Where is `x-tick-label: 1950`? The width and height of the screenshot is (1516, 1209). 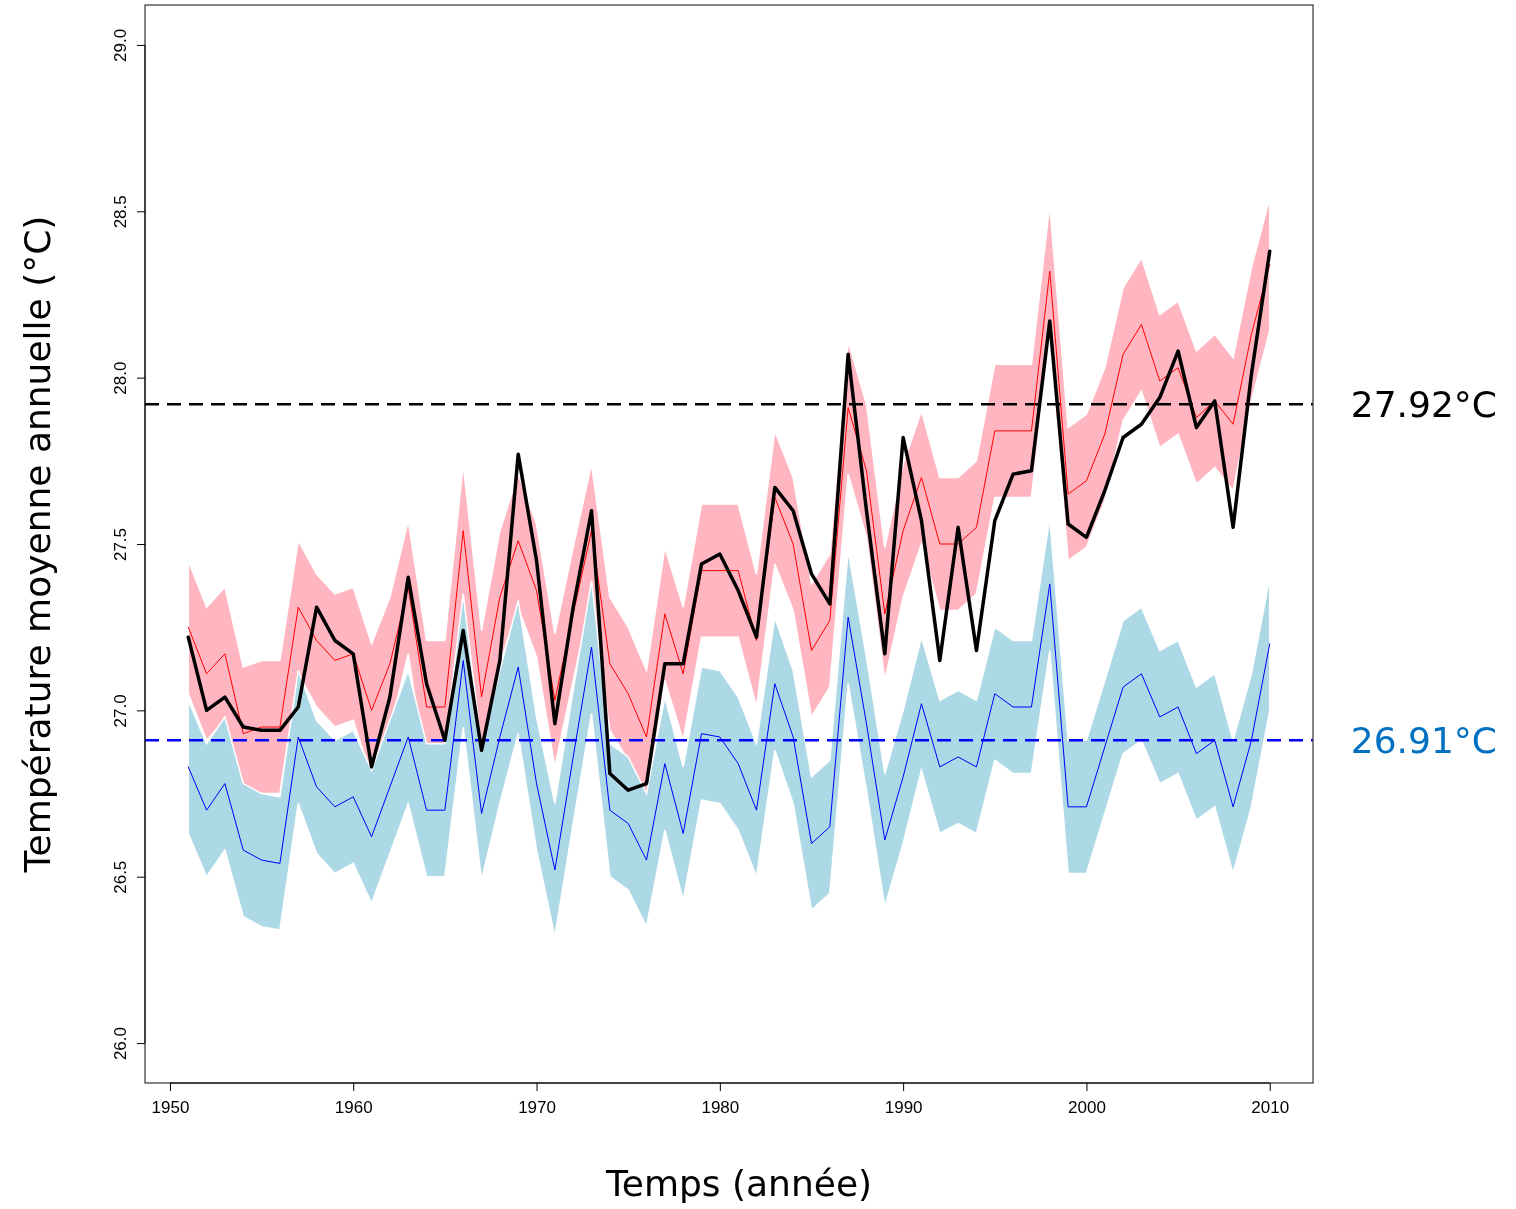 x-tick-label: 1950 is located at coordinates (170, 1108).